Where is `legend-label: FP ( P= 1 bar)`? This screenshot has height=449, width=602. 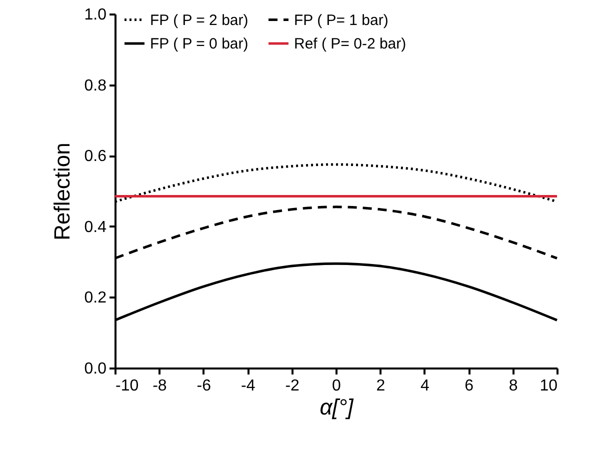
legend-label: FP ( P= 1 bar) is located at coordinates (341, 20).